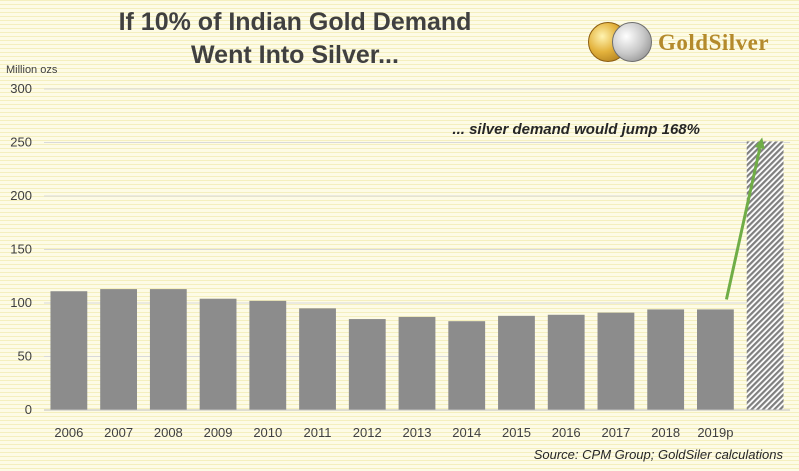  What do you see at coordinates (318, 432) in the screenshot?
I see `x-tick-label: 2011` at bounding box center [318, 432].